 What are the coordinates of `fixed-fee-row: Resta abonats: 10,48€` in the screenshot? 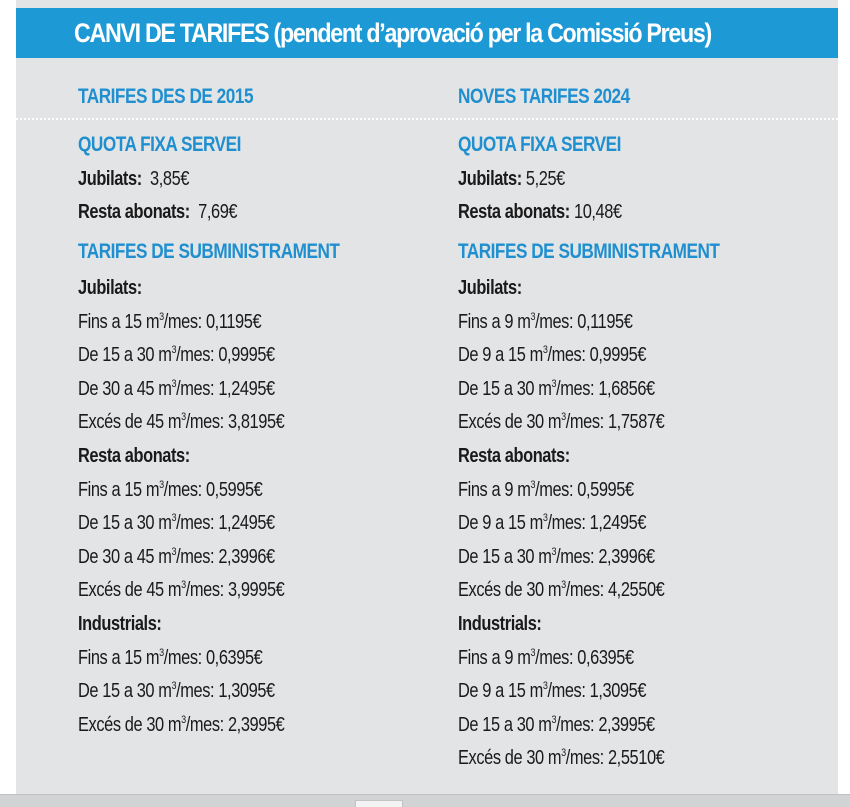 It's located at (540, 212).